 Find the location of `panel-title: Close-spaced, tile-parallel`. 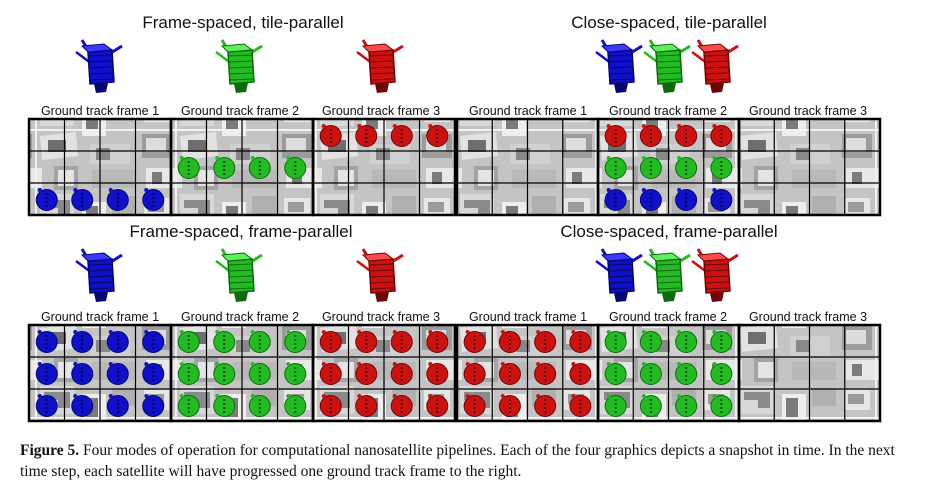

panel-title: Close-spaced, tile-parallel is located at coordinates (669, 22).